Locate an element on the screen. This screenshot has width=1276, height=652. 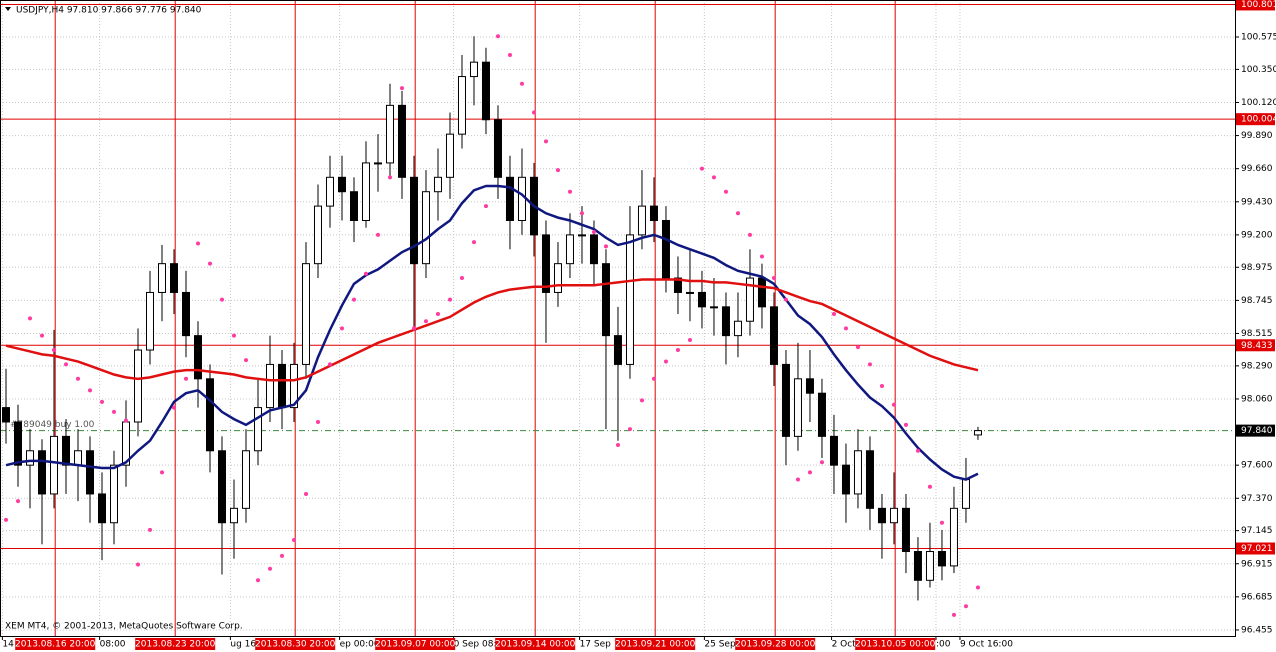
price-level-label: 100.004 is located at coordinates (1258, 120).